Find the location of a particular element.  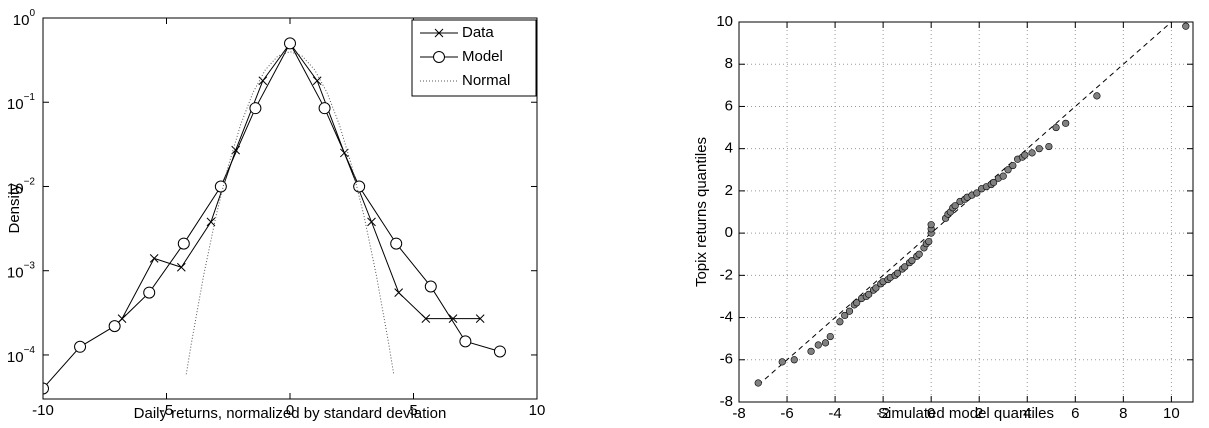

y-tick-label: -4 is located at coordinates (726, 317).